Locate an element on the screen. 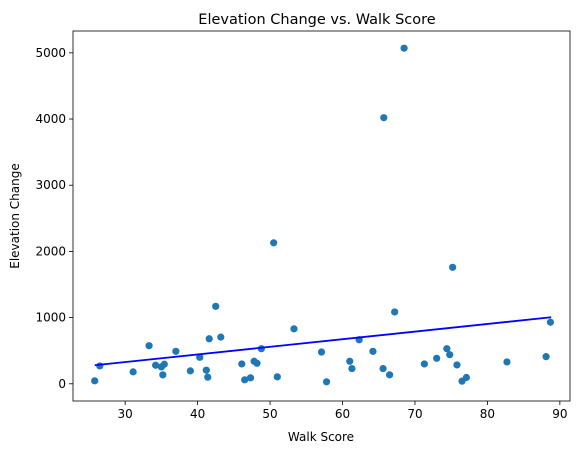 The image size is (580, 455). y-tick-label: 3000 is located at coordinates (50, 185).